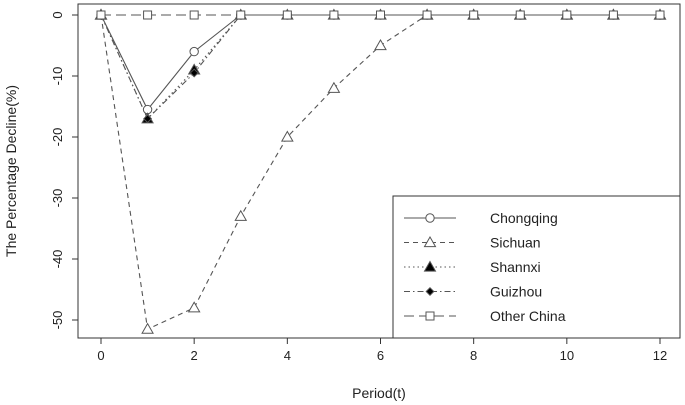  What do you see at coordinates (473, 355) in the screenshot?
I see `x-tick-label: 8` at bounding box center [473, 355].